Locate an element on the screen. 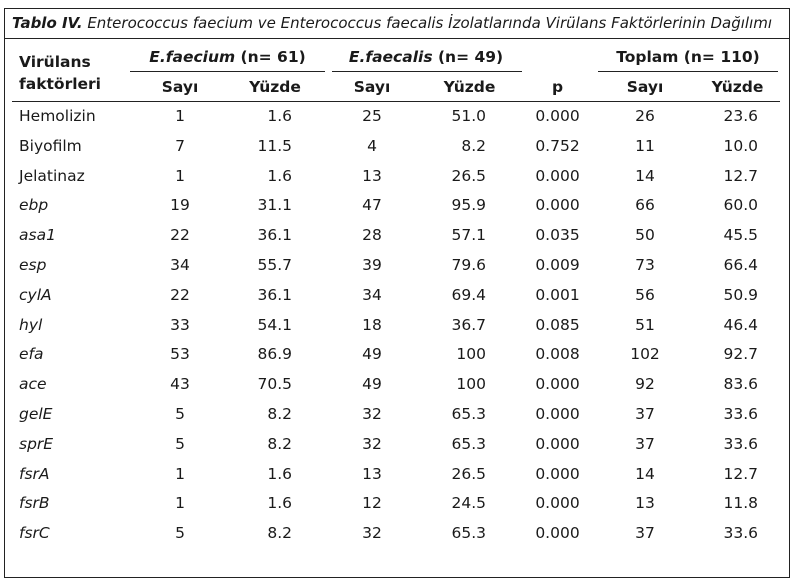  caption-label: Tablo IV. is located at coordinates (47, 23).